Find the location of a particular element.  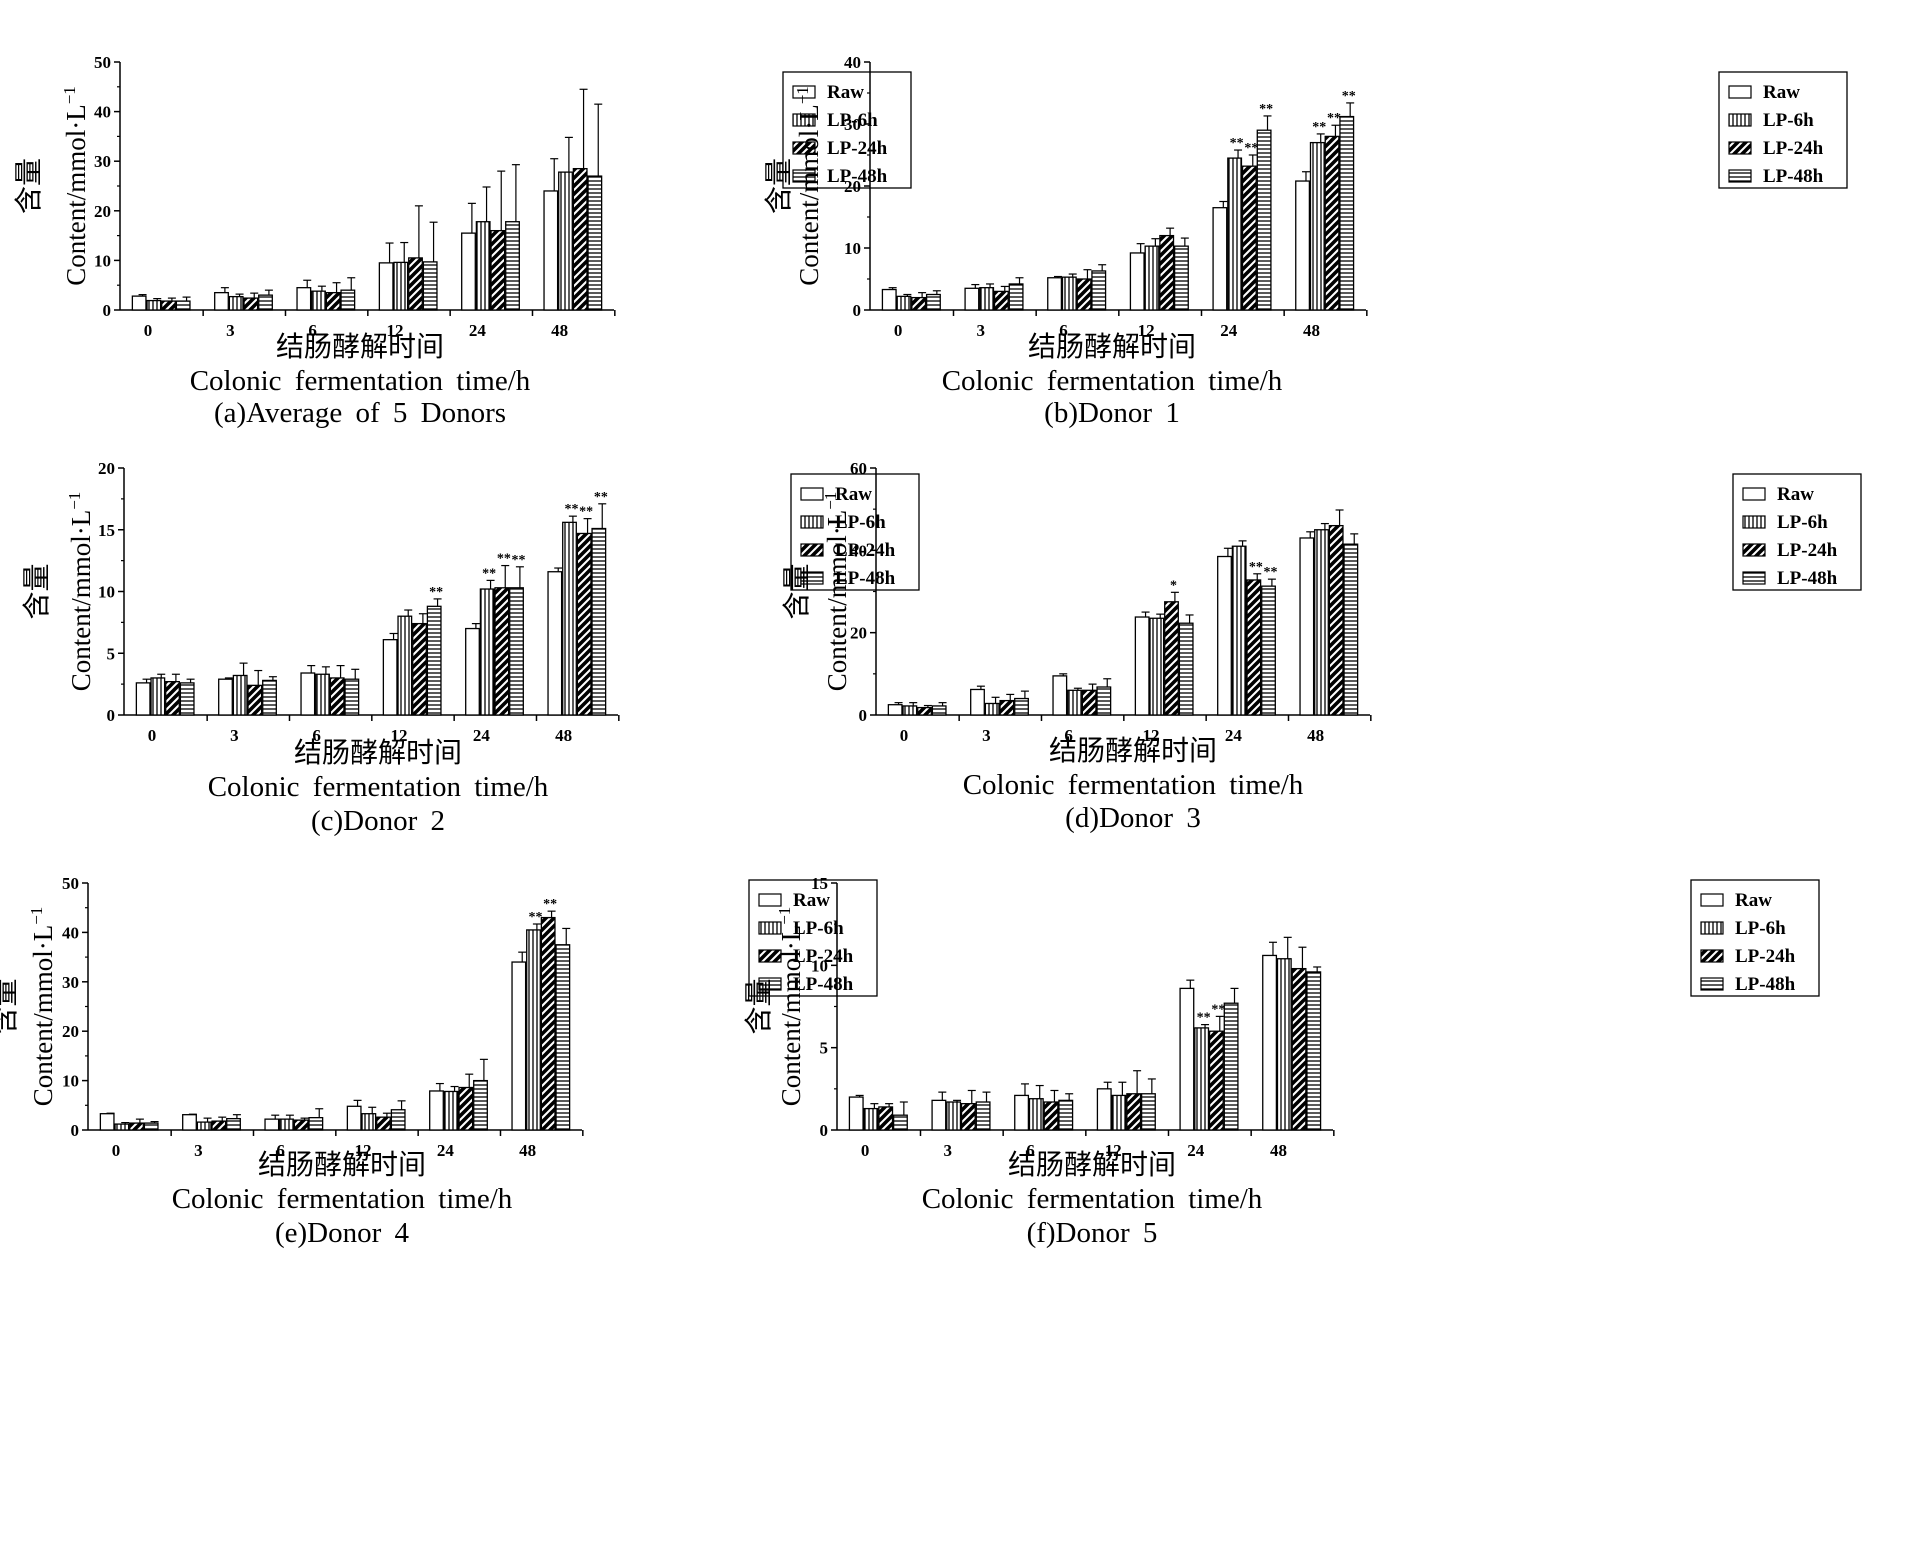

y-tick-label: 50 is located at coordinates (102, 62).